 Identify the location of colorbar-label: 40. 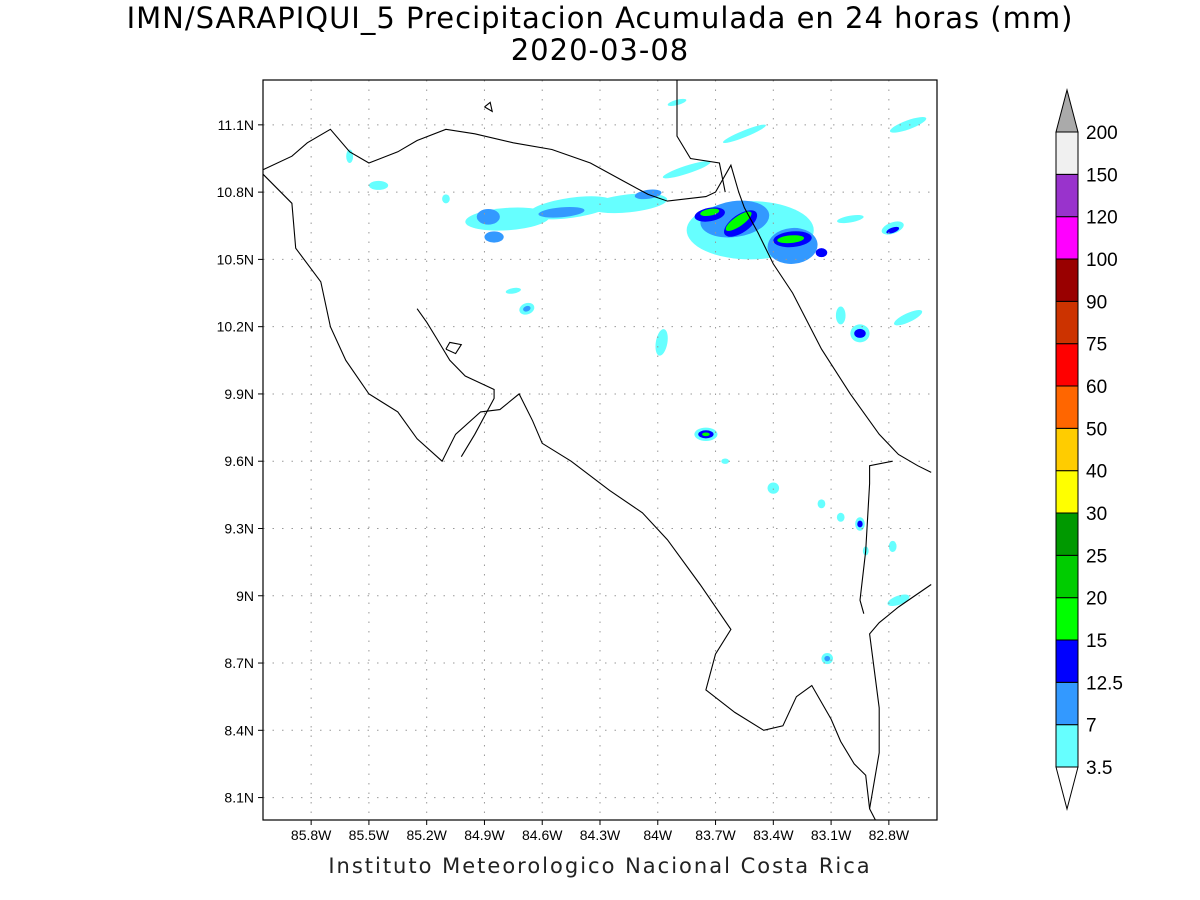
(1096, 472).